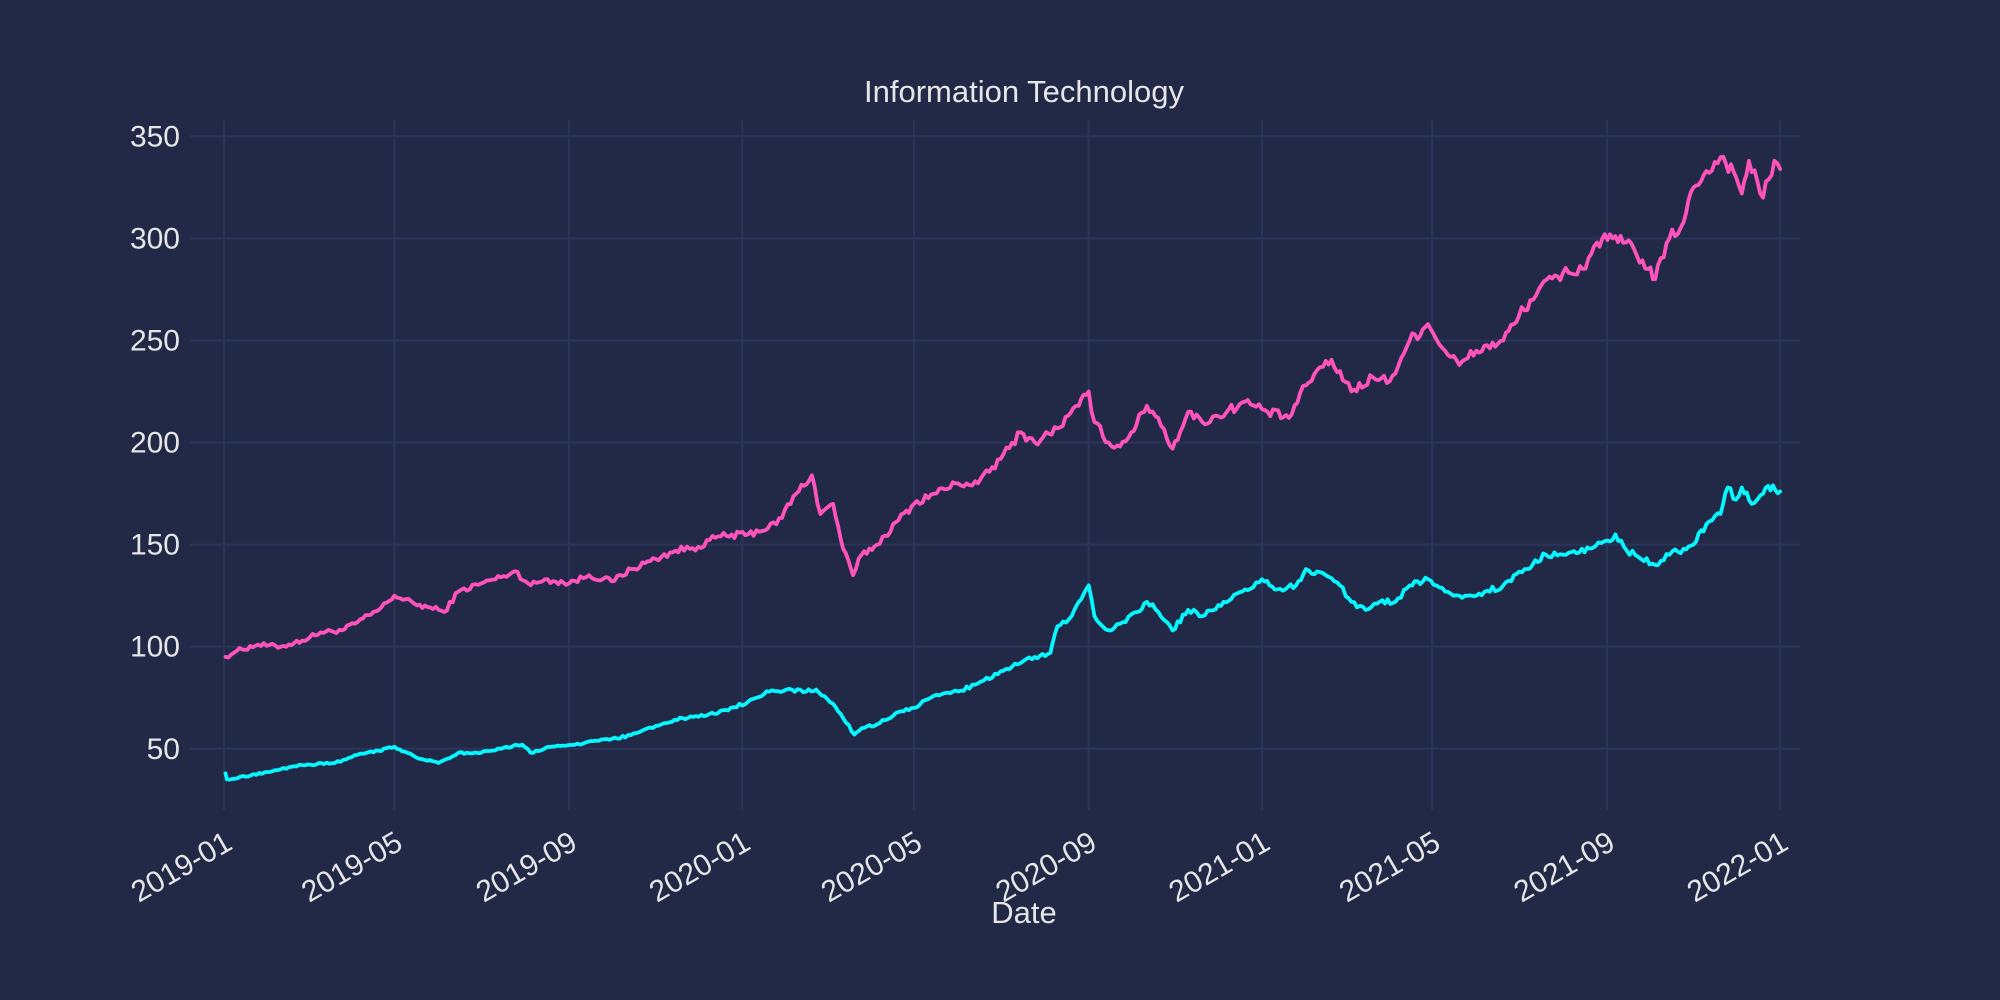 The height and width of the screenshot is (1000, 2000). Describe the element at coordinates (182, 867) in the screenshot. I see `x-tick-label: 2019-01` at that location.